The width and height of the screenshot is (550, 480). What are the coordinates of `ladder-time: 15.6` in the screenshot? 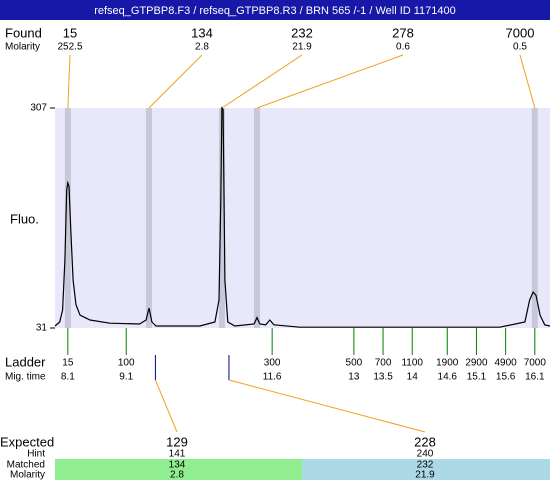 It's located at (506, 377).